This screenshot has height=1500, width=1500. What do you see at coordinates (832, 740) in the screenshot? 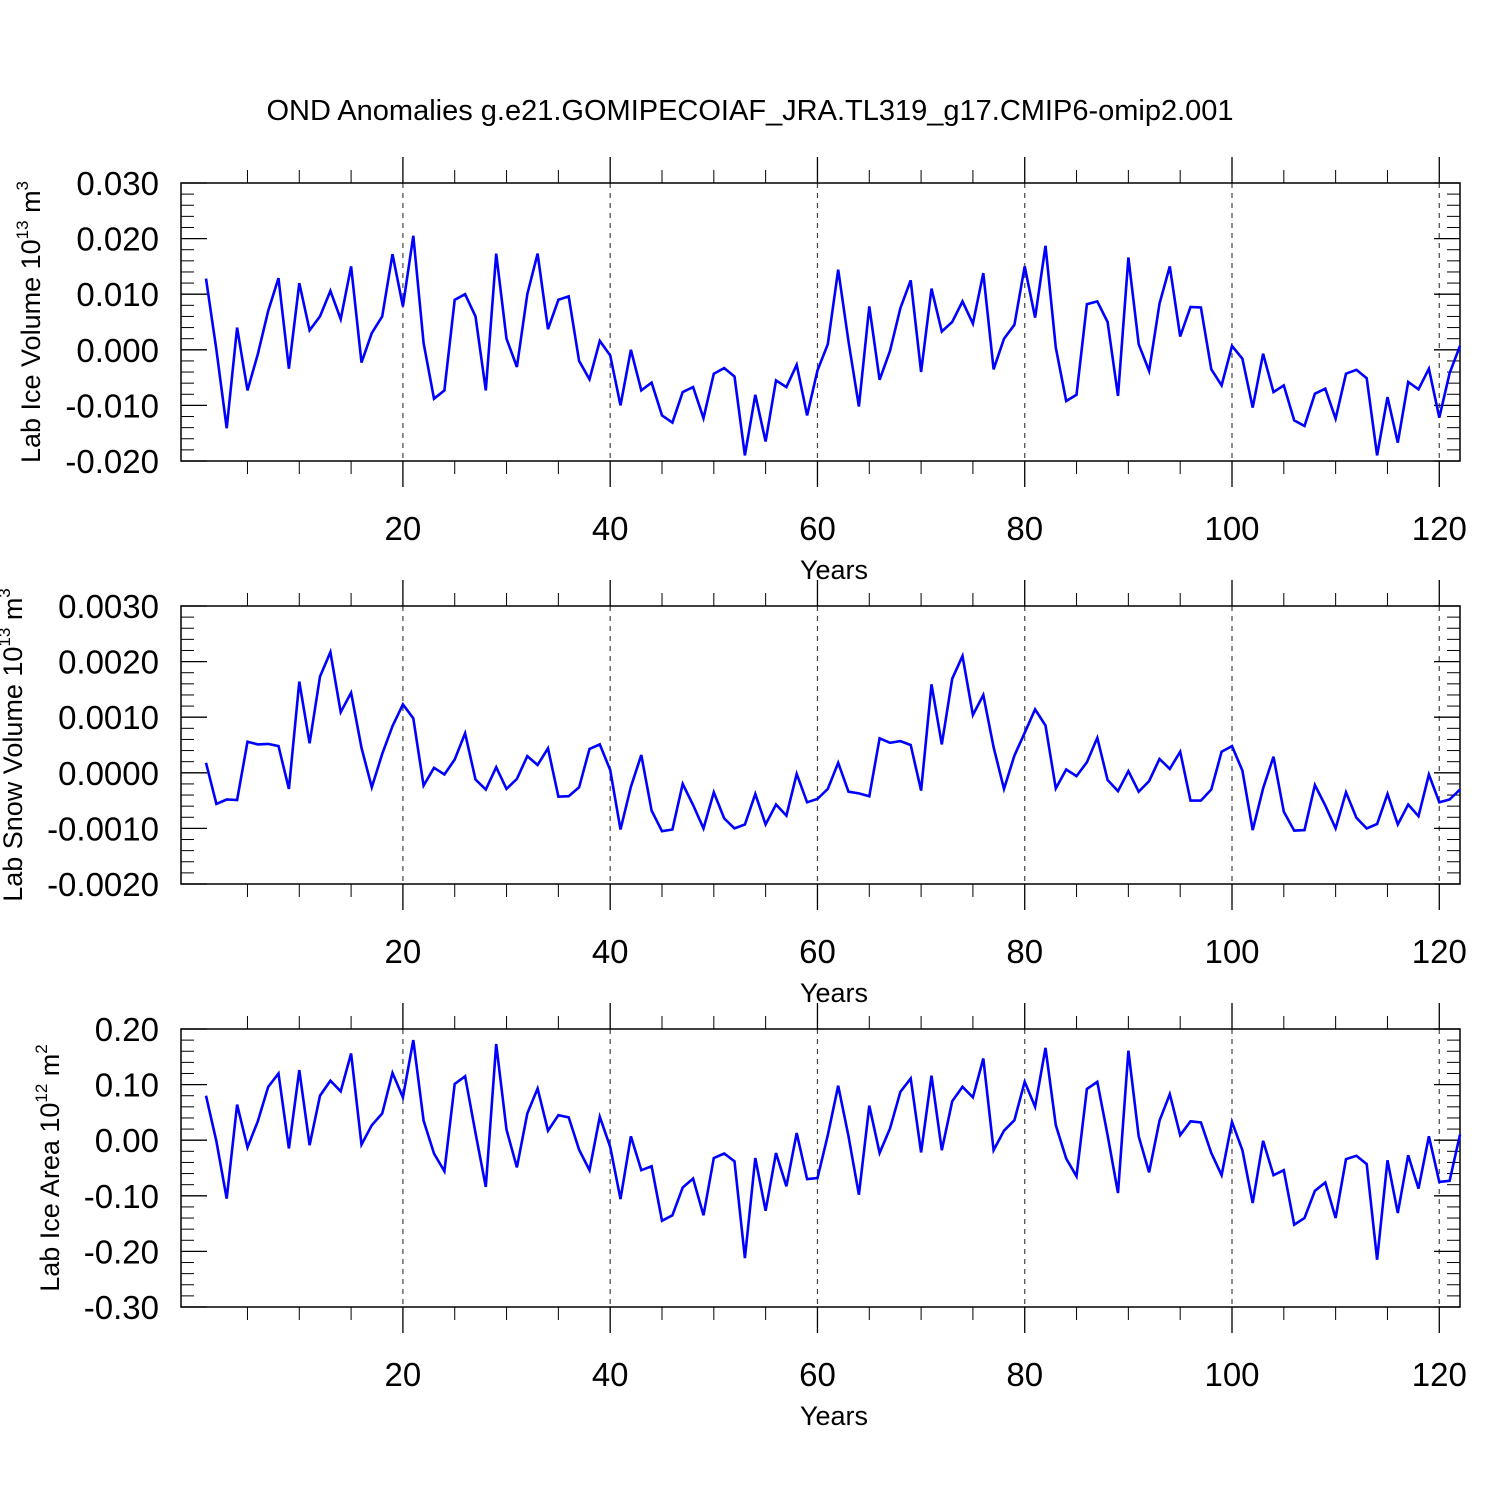
I see `series-line-snow-volume` at bounding box center [832, 740].